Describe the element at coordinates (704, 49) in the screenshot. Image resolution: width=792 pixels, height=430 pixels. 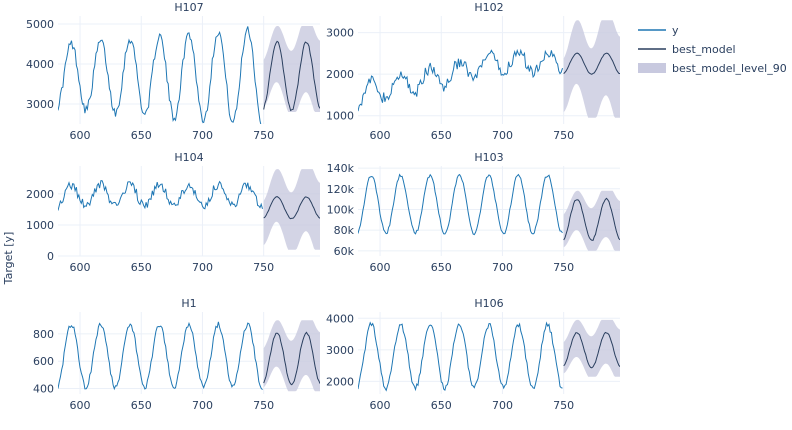
I see `legend-label-best-model: best_model` at that location.